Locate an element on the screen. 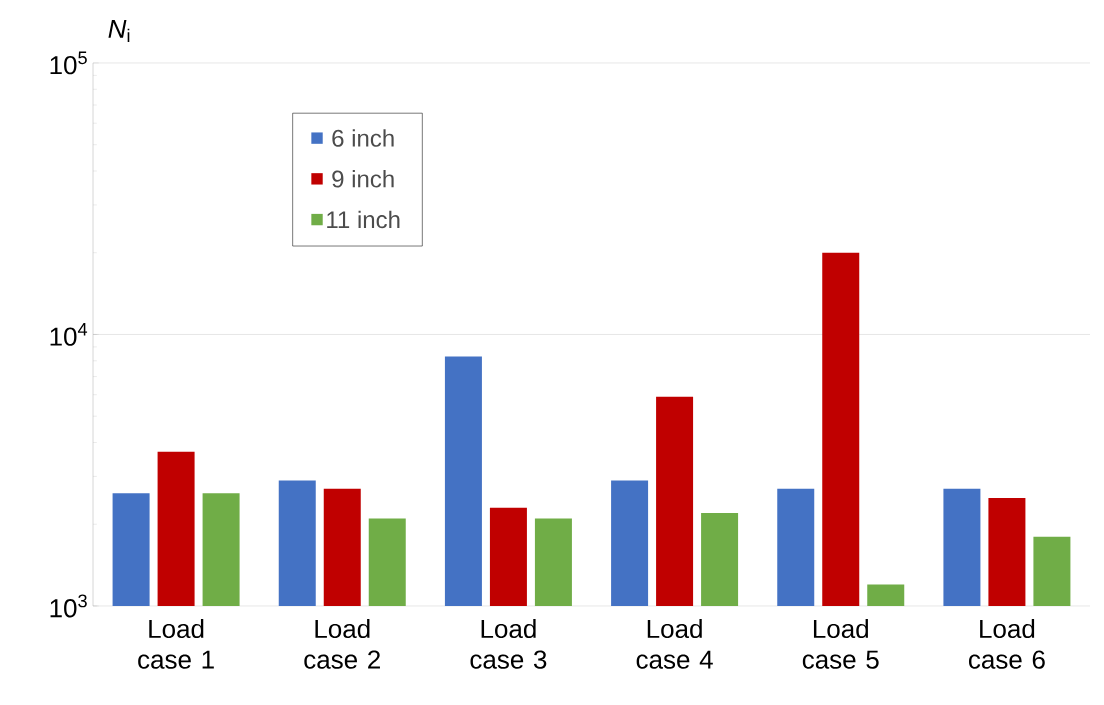  x-tick-label: Load case 1 is located at coordinates (176, 644).